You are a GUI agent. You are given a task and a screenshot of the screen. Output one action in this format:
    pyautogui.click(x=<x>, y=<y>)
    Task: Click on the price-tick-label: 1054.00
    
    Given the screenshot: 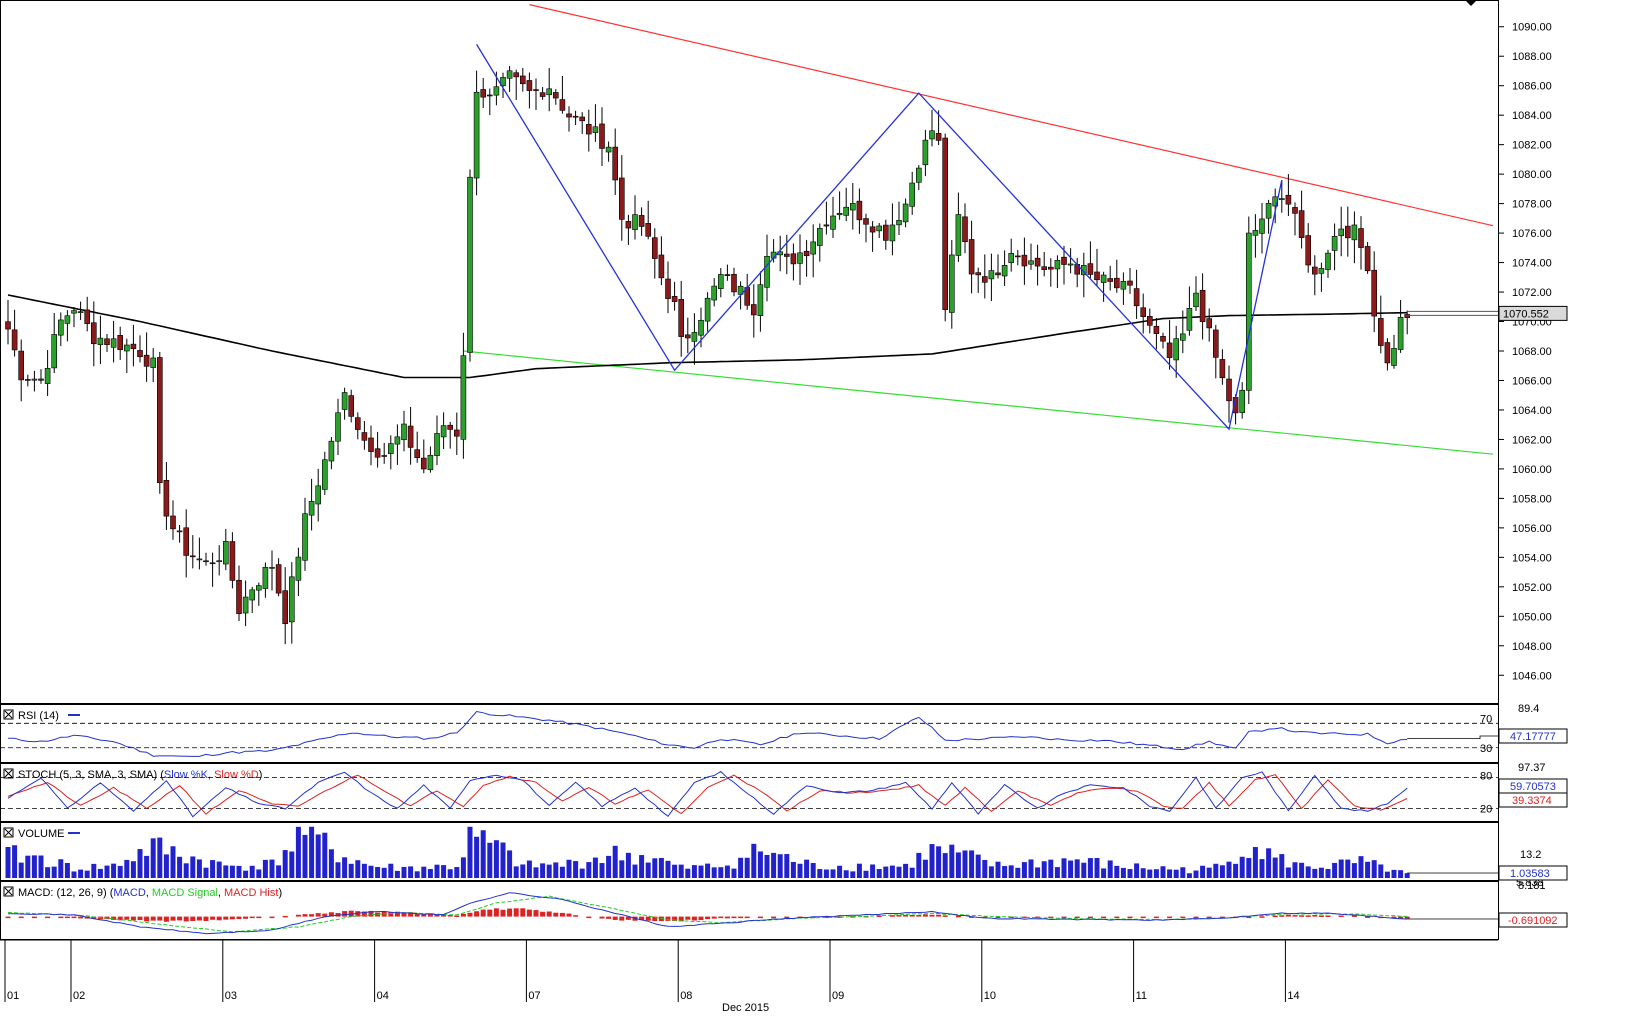 What is the action you would take?
    pyautogui.click(x=1532, y=558)
    